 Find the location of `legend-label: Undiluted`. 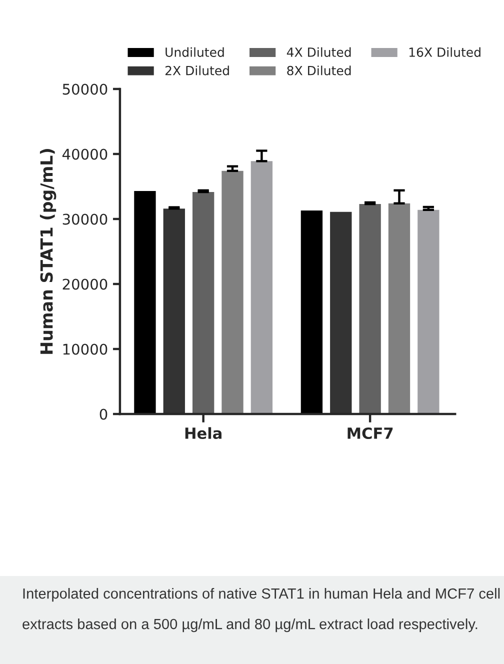

legend-label: Undiluted is located at coordinates (195, 52).